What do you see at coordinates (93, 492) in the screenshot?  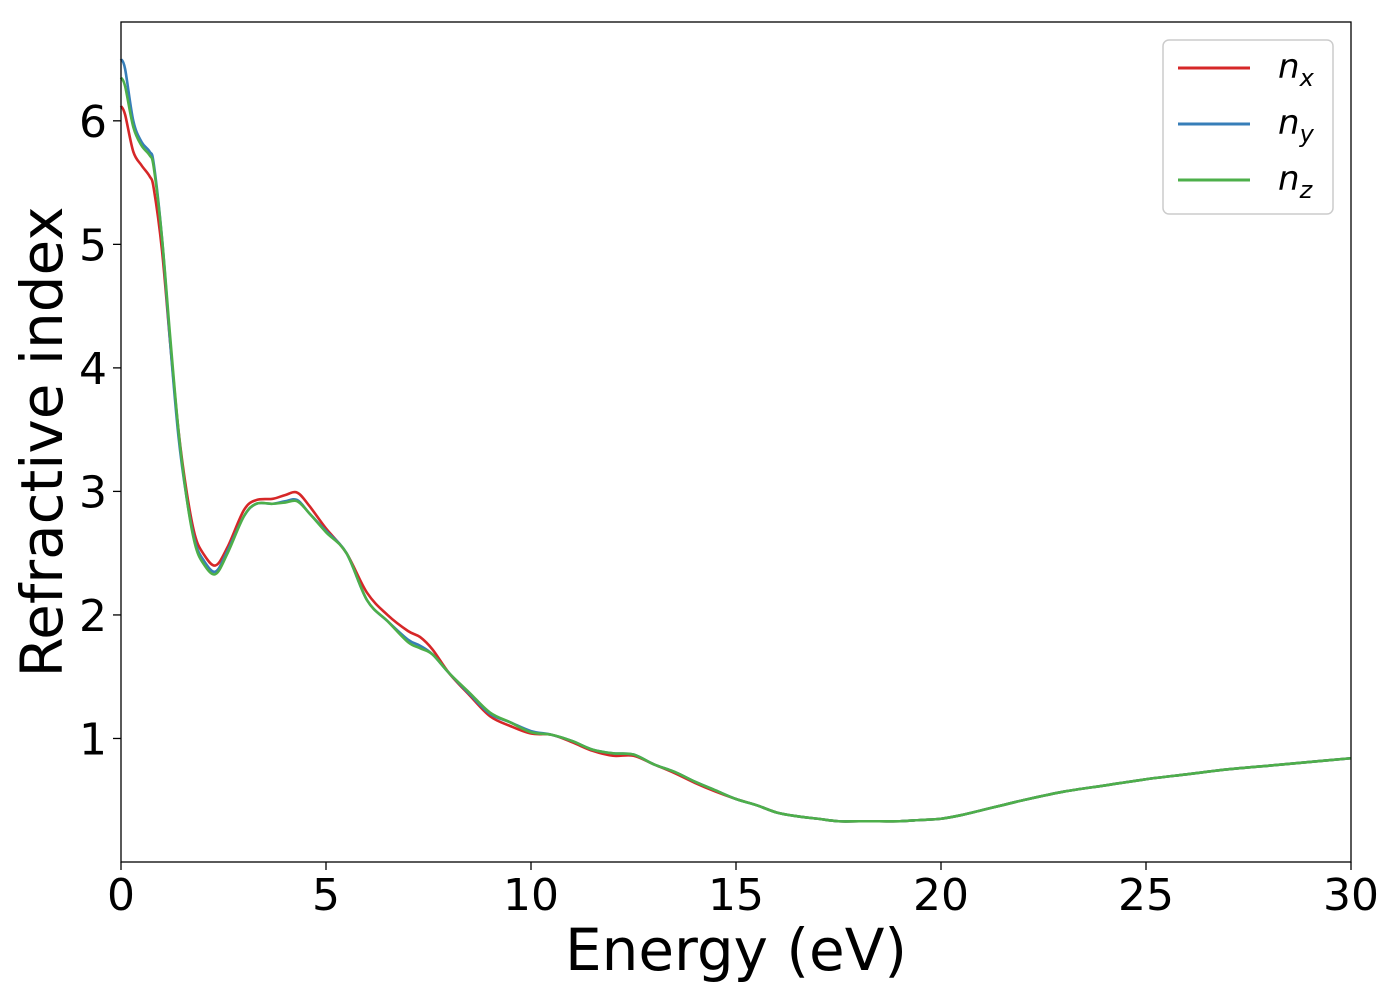 I see `y-tick-label: 3` at bounding box center [93, 492].